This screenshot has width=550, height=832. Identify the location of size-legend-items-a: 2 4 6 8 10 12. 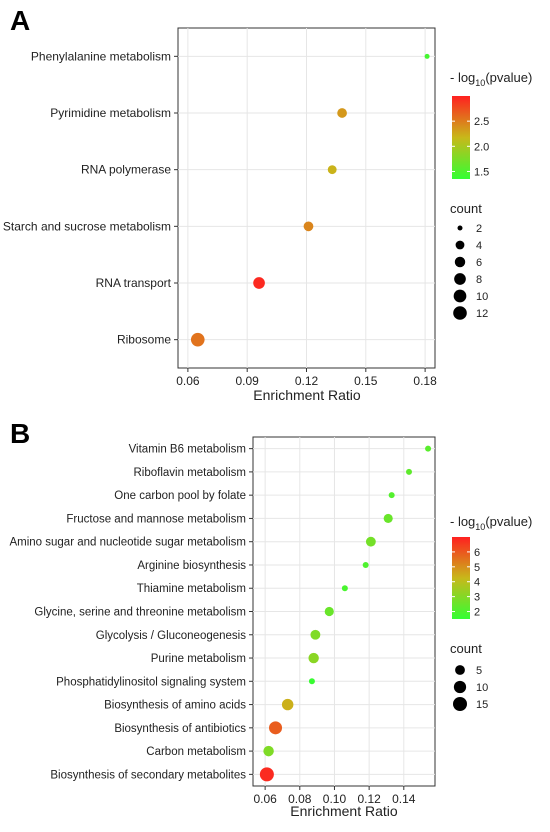
(470, 271).